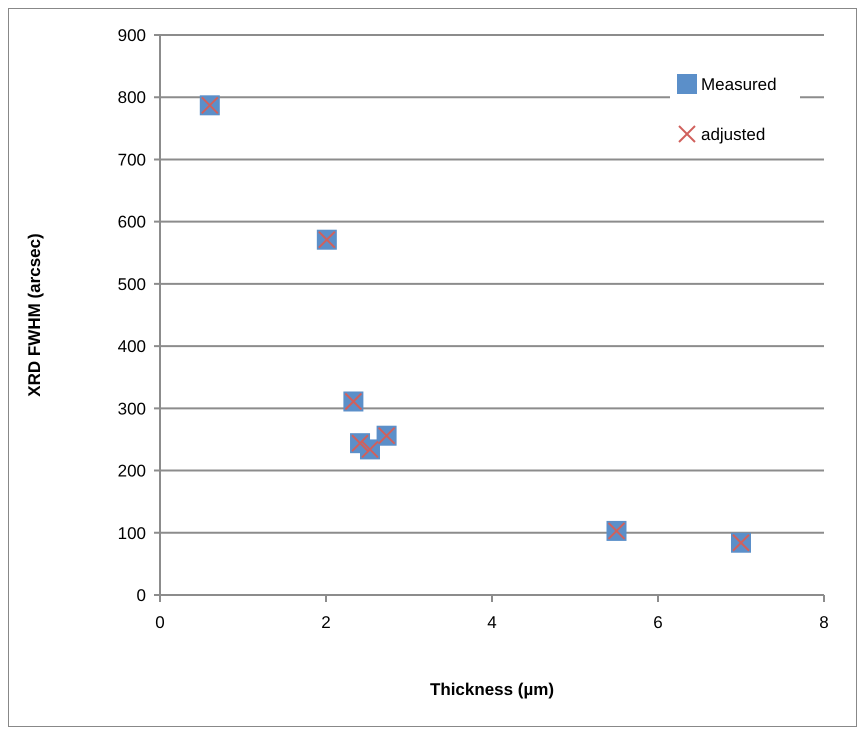 Image resolution: width=864 pixels, height=734 pixels. Describe the element at coordinates (132, 346) in the screenshot. I see `y-tick-label: 400` at that location.